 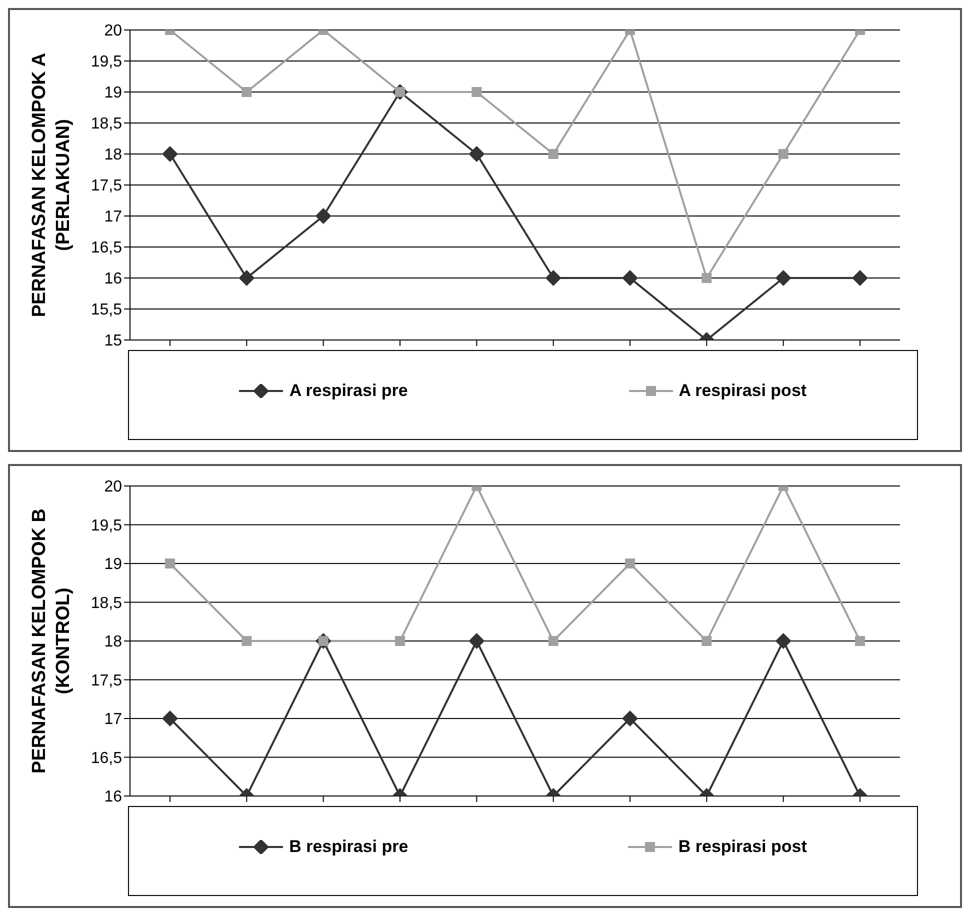 I want to click on legend-label: A respirasi post, so click(x=742, y=391).